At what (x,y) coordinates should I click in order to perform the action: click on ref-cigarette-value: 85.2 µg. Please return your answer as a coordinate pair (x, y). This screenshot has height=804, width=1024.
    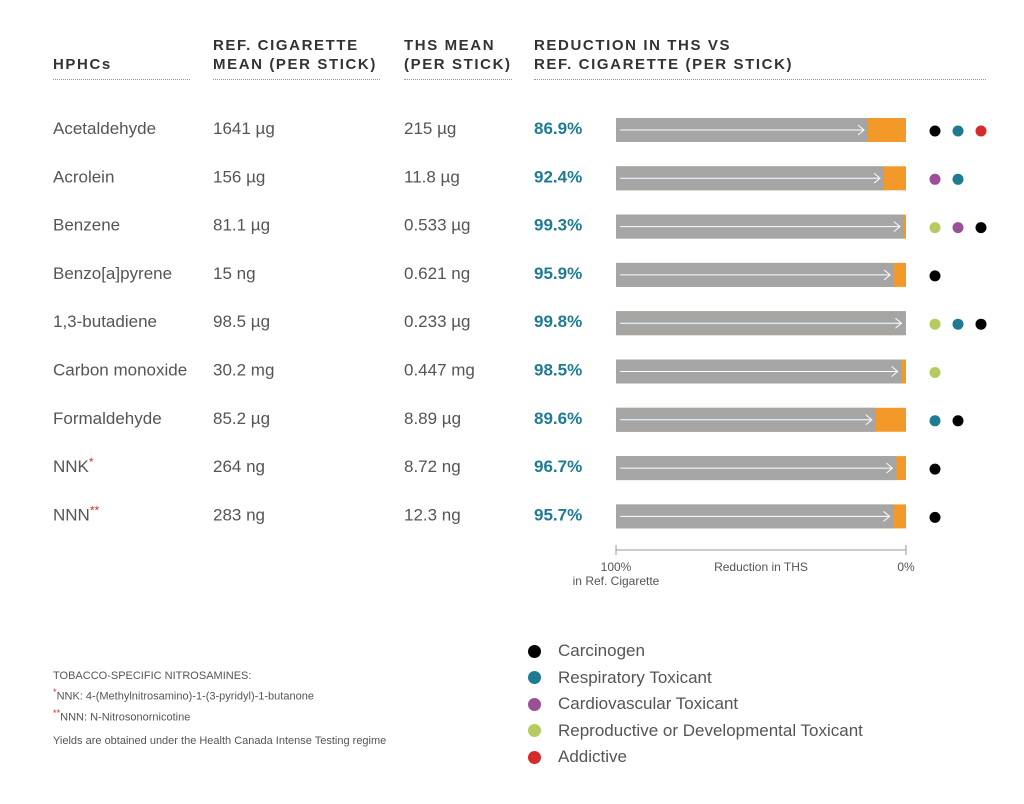
    Looking at the image, I should click on (241, 418).